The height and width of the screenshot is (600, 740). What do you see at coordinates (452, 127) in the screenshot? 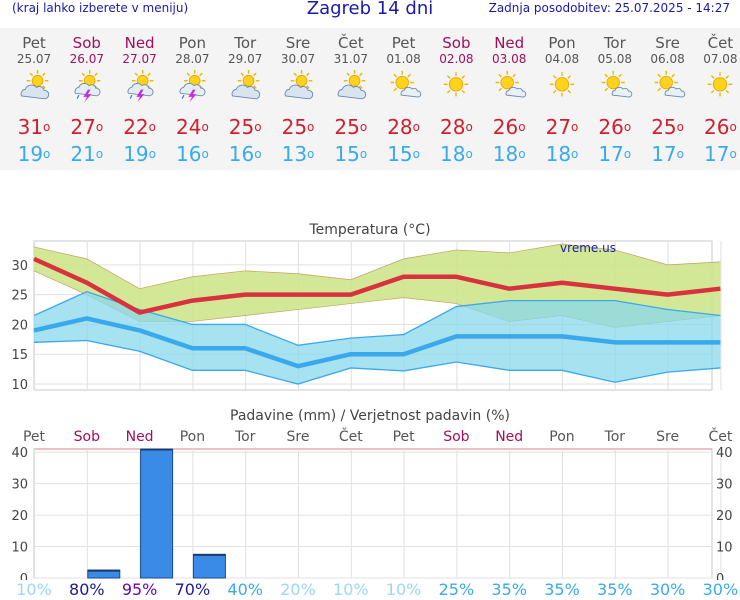
I see `max-temp-value: 28` at bounding box center [452, 127].